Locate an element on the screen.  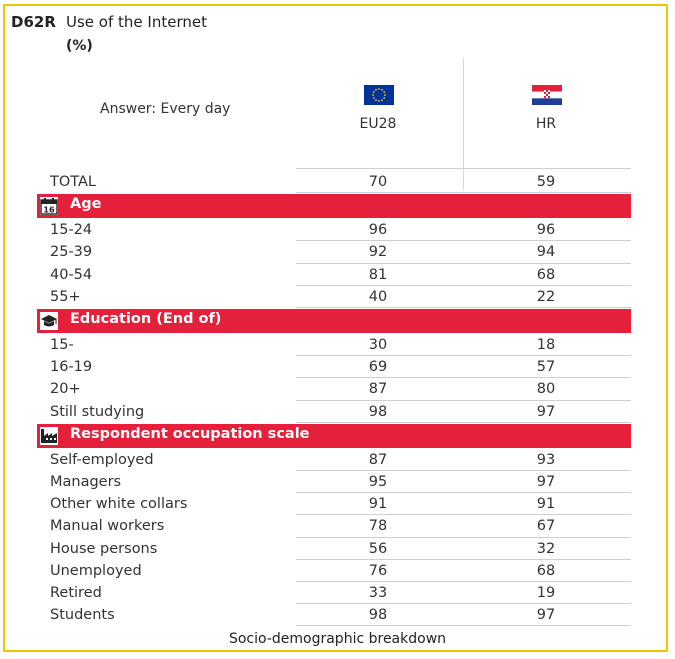
table-row: 16-19 69 57 is located at coordinates (337, 367).